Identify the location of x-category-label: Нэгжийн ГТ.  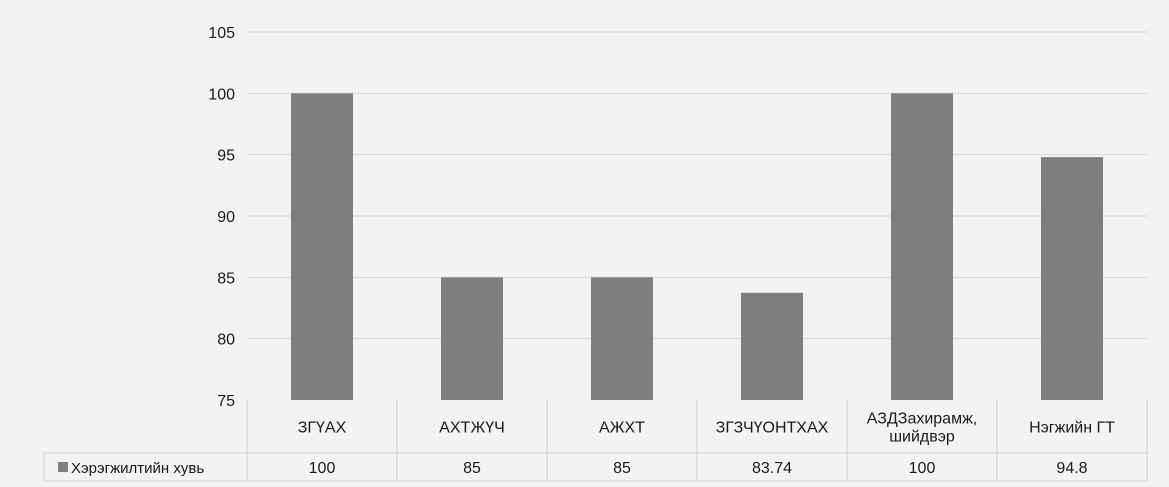
(1072, 428).